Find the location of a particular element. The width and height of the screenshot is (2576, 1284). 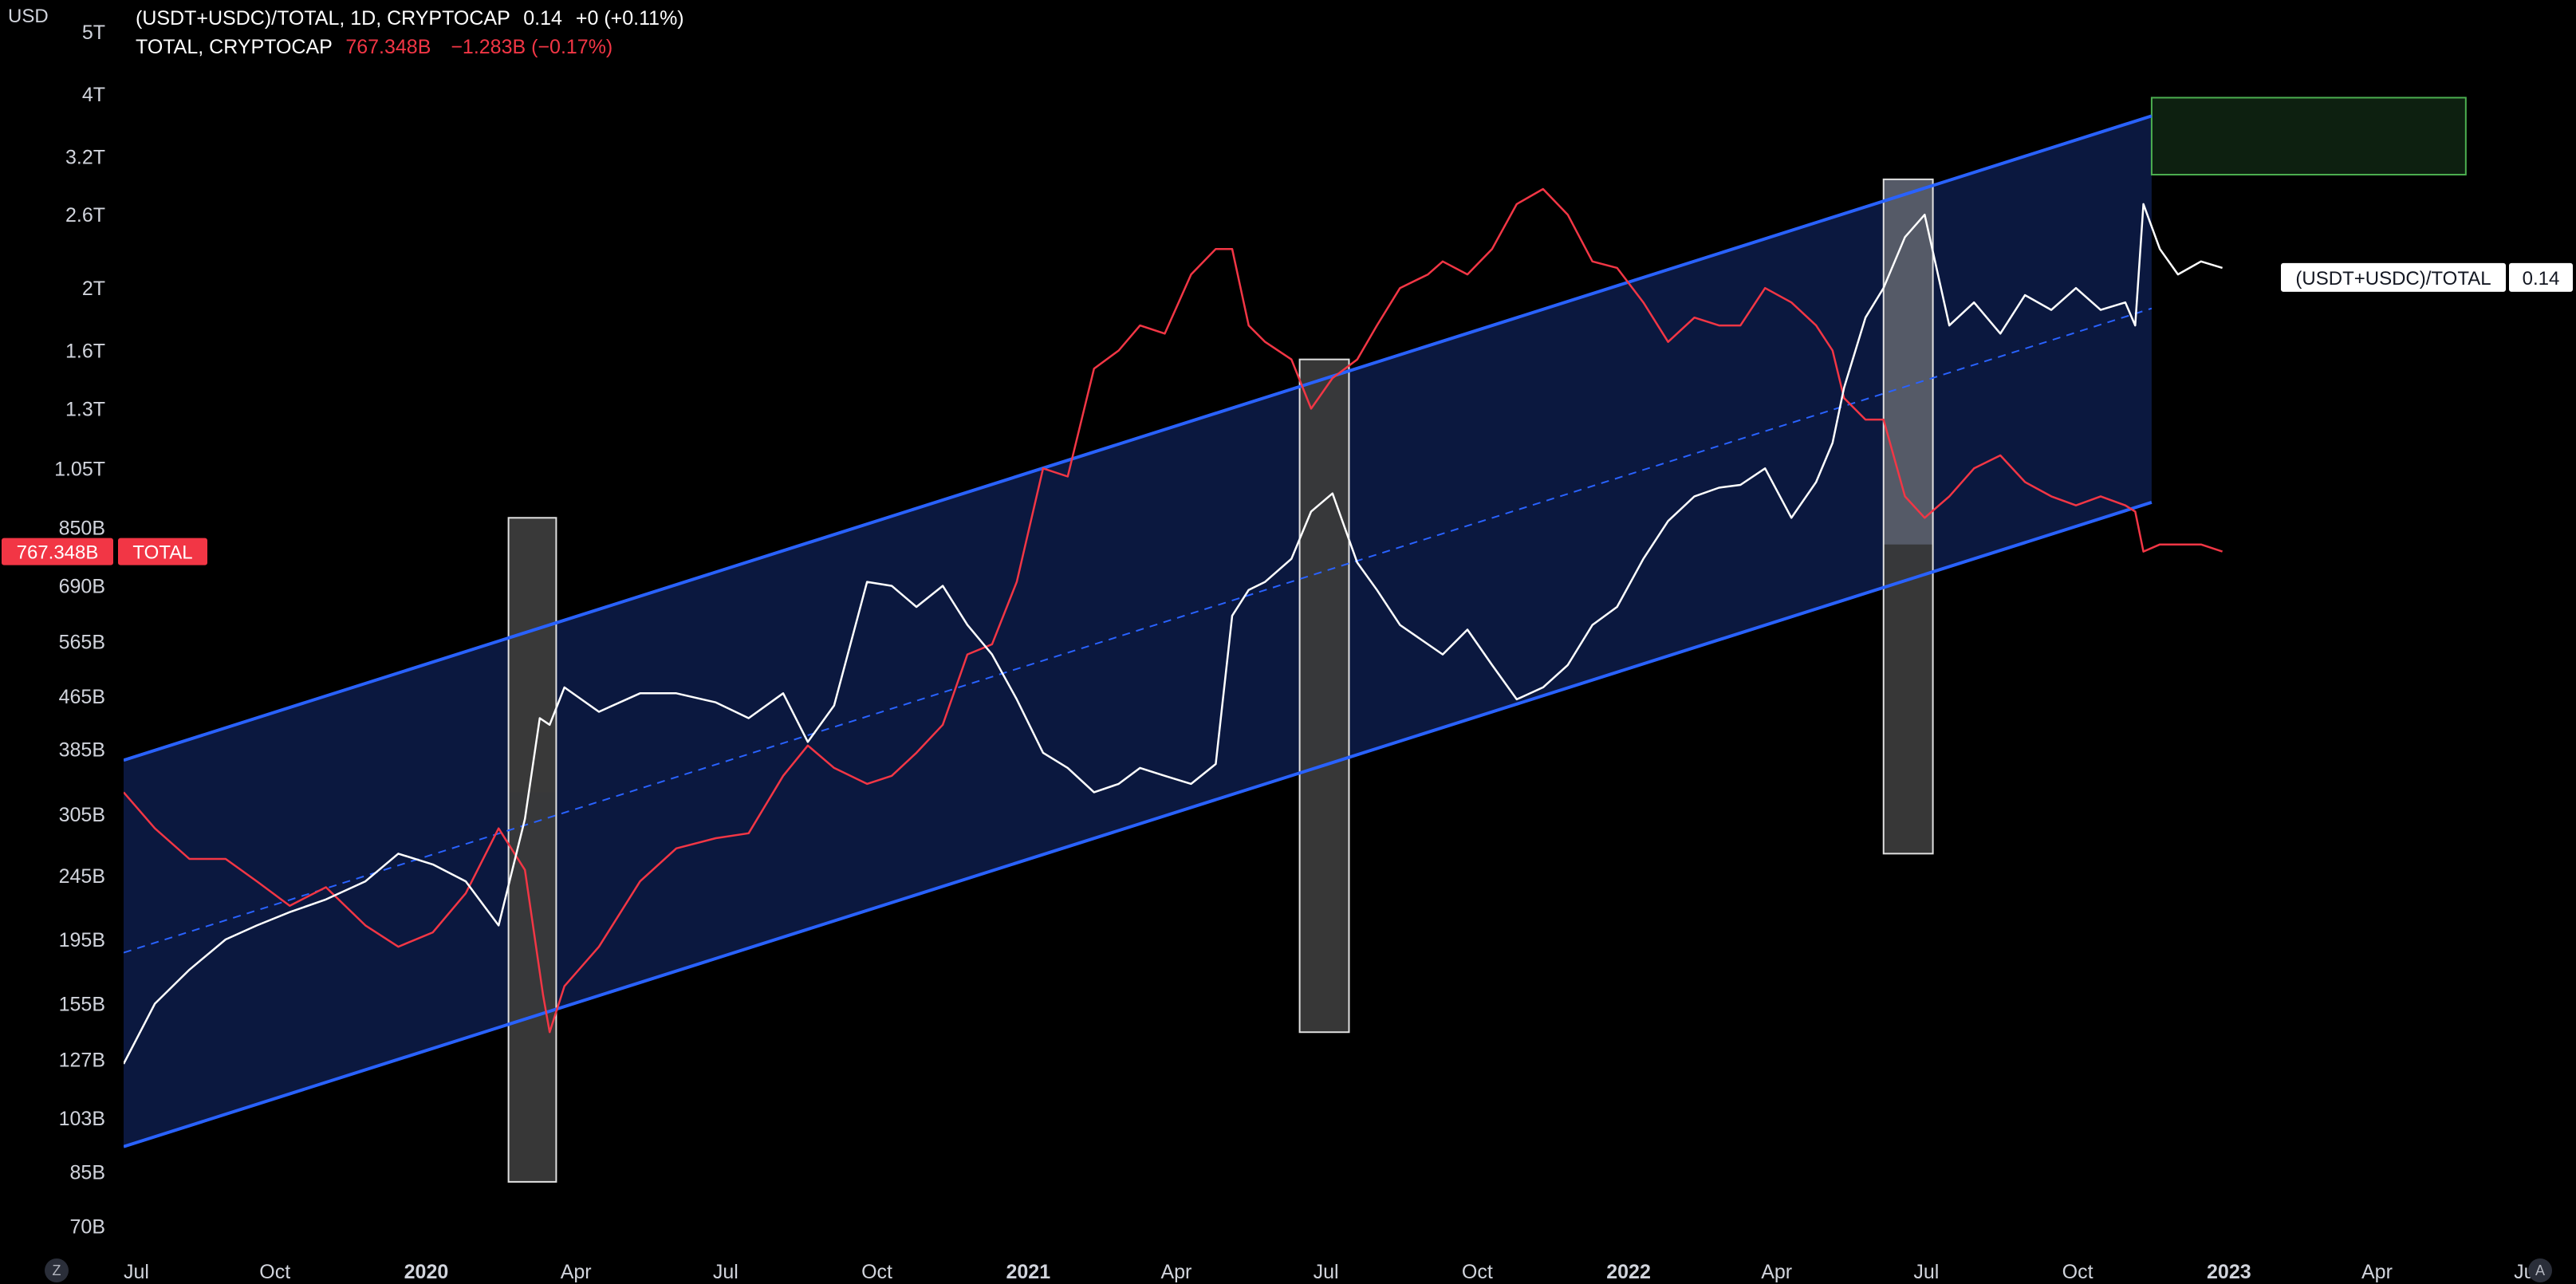

y-tick-label: 850B is located at coordinates (82, 528).